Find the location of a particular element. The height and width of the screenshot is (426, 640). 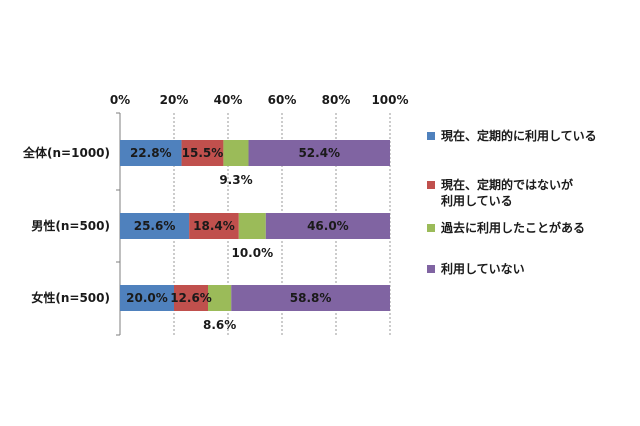

data-label-1-3: 46.0% is located at coordinates (328, 226).